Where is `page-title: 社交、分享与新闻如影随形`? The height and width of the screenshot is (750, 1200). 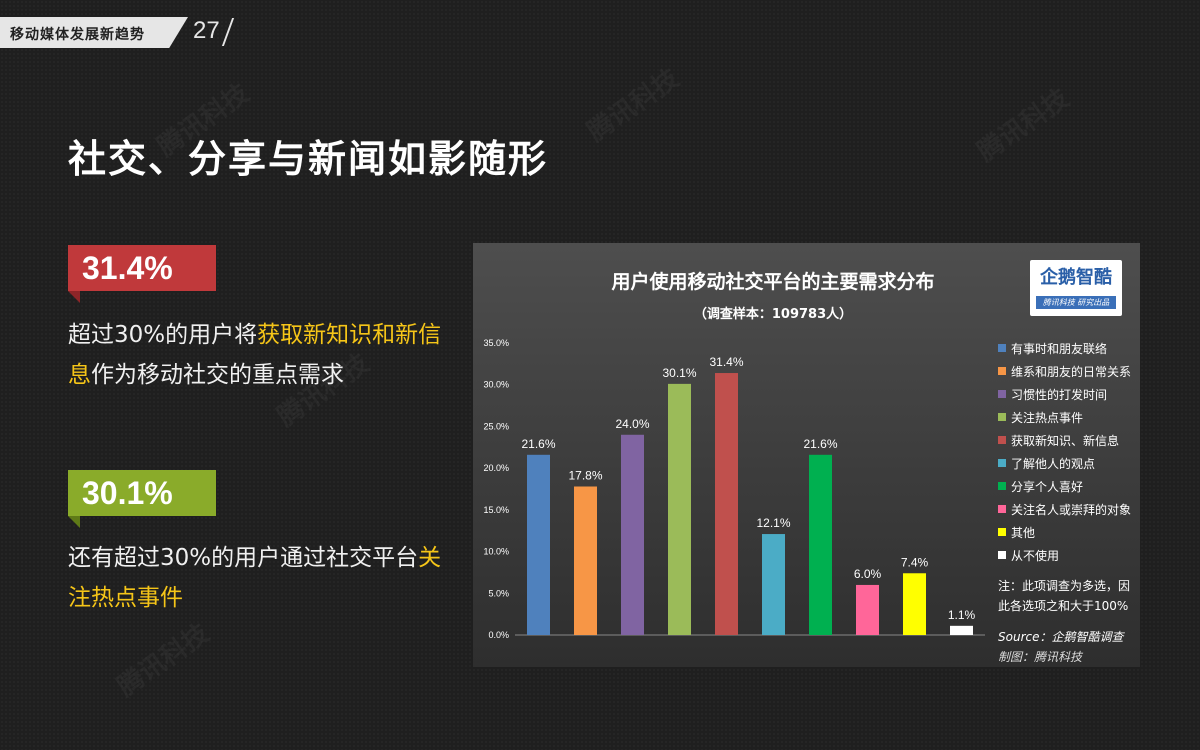 page-title: 社交、分享与新闻如影随形 is located at coordinates (308, 159).